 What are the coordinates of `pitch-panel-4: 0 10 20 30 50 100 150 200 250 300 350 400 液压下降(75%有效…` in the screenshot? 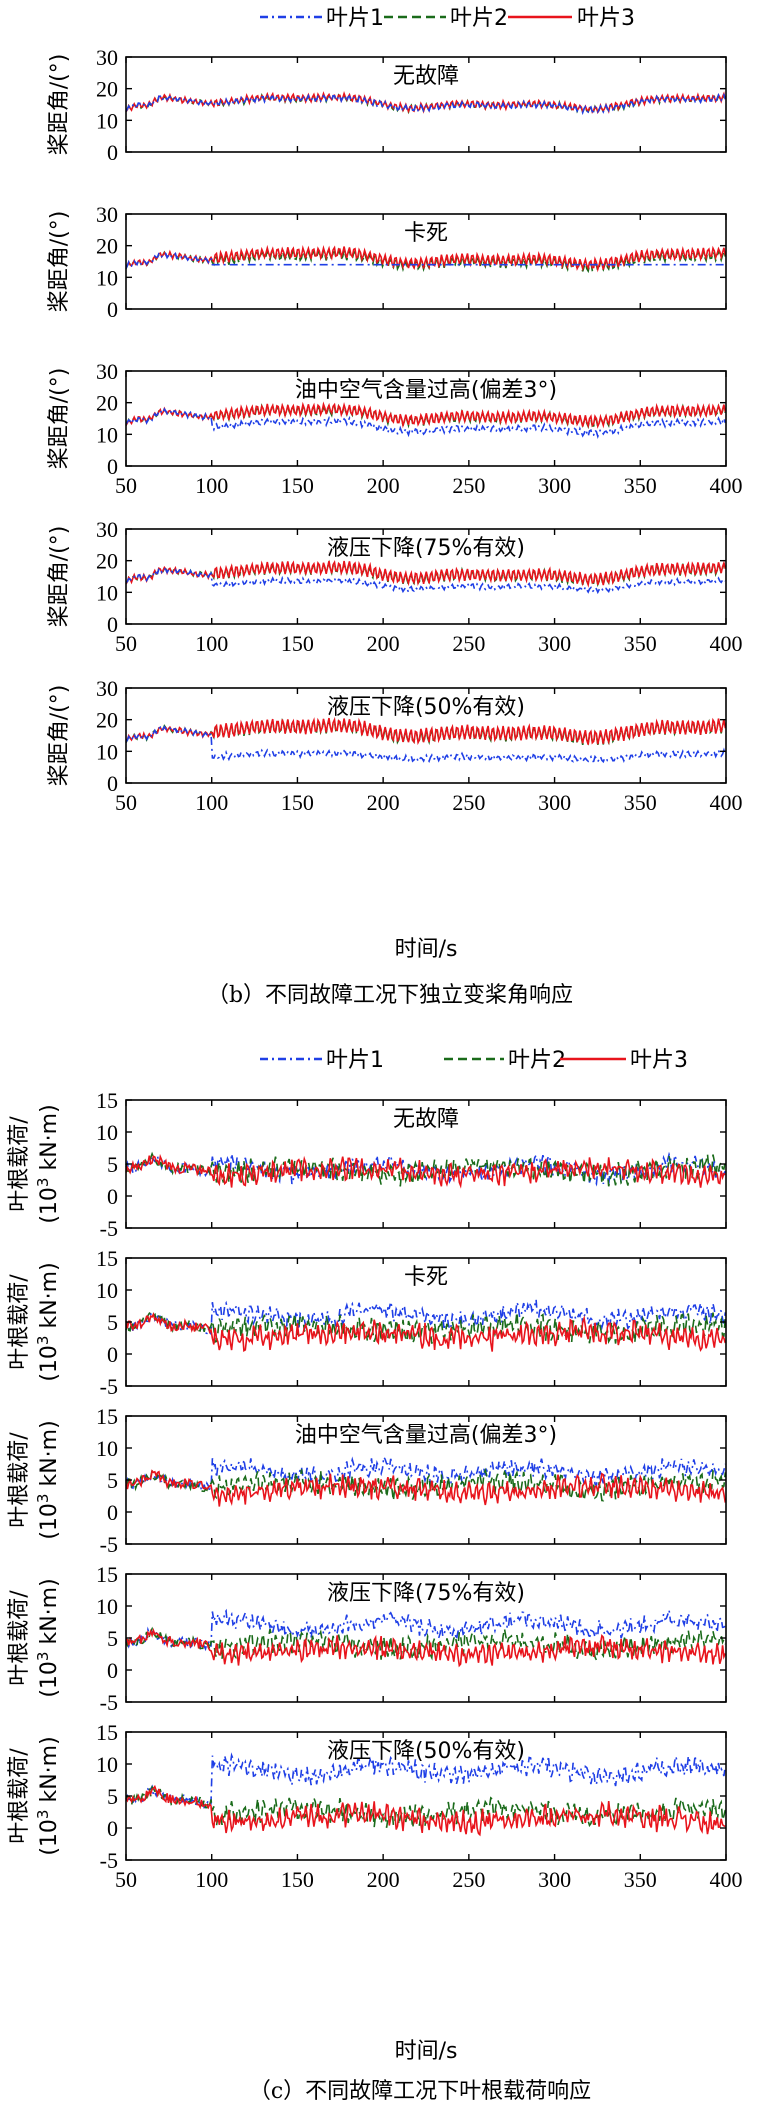 It's located at (395, 586).